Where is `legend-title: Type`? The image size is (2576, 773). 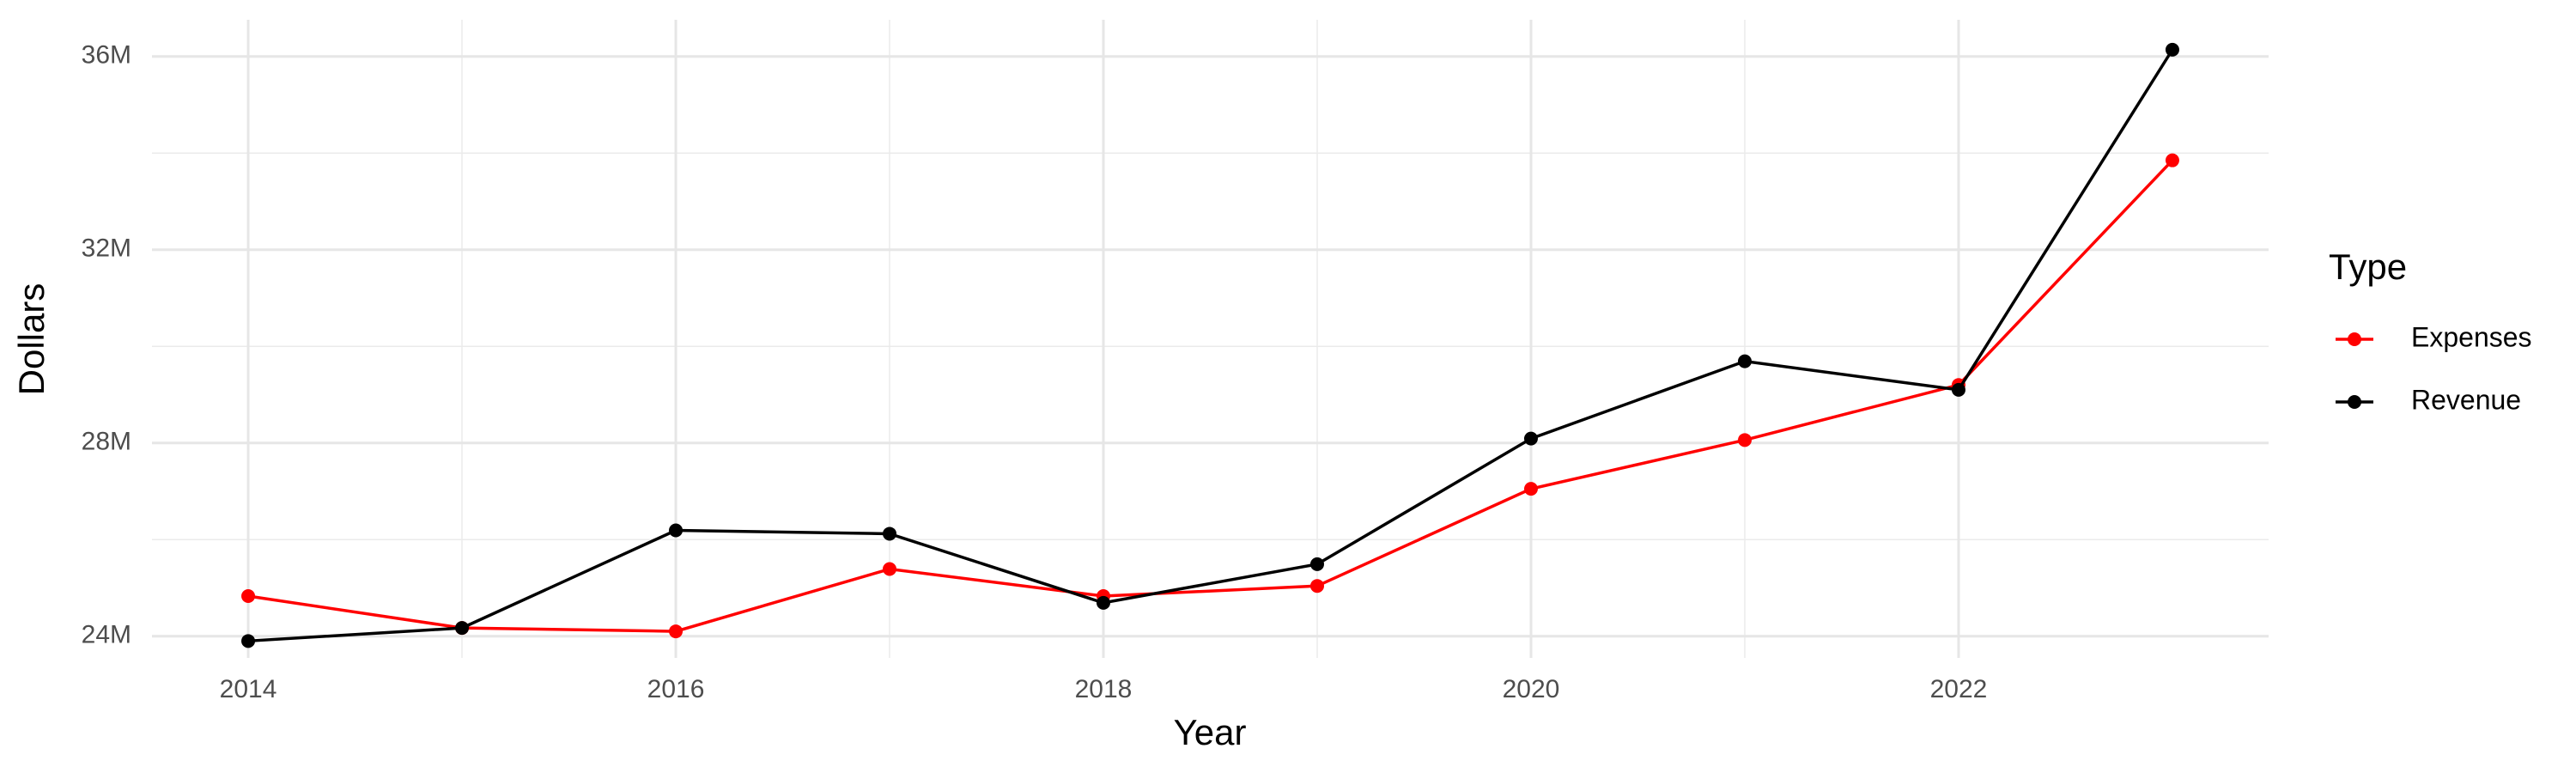 legend-title: Type is located at coordinates (2368, 267).